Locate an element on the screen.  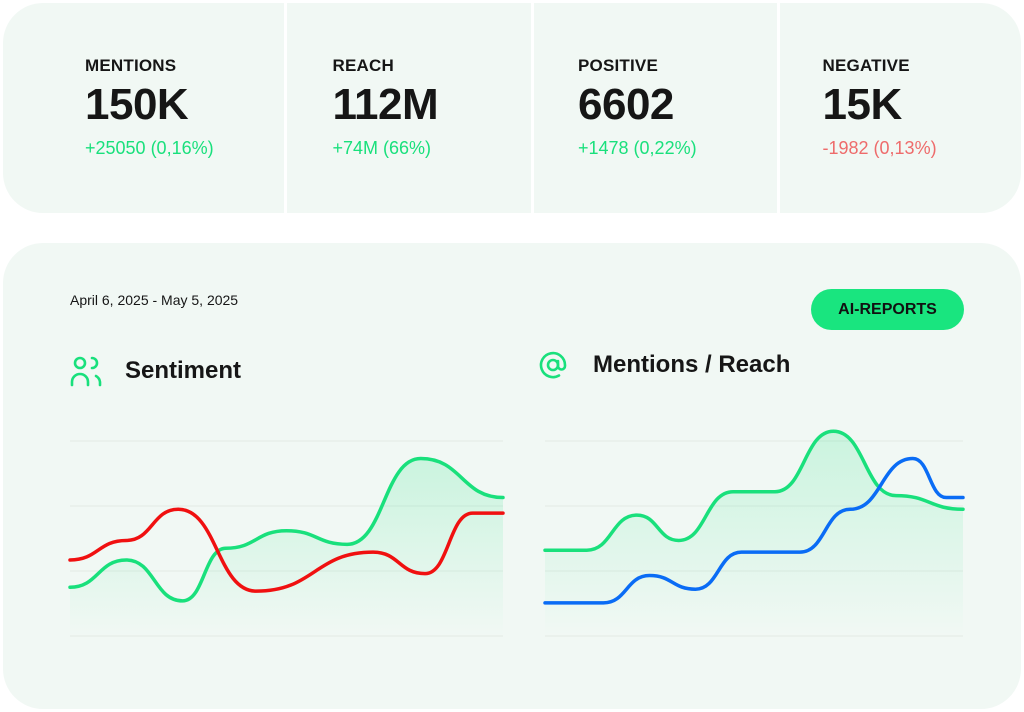
stat-label: REACH is located at coordinates (363, 65).